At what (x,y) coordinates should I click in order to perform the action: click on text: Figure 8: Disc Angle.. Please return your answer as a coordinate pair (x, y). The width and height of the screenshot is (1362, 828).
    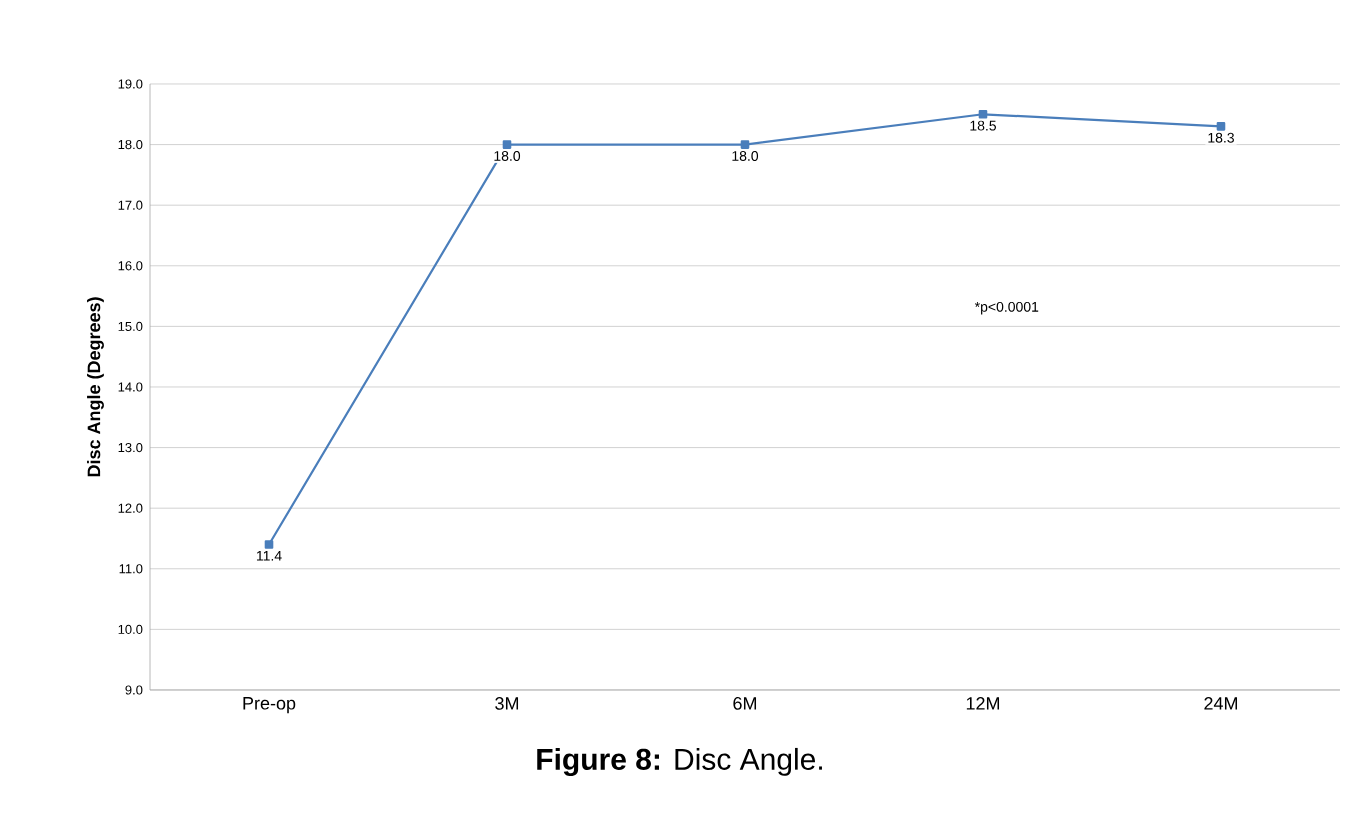
    Looking at the image, I should click on (679, 762).